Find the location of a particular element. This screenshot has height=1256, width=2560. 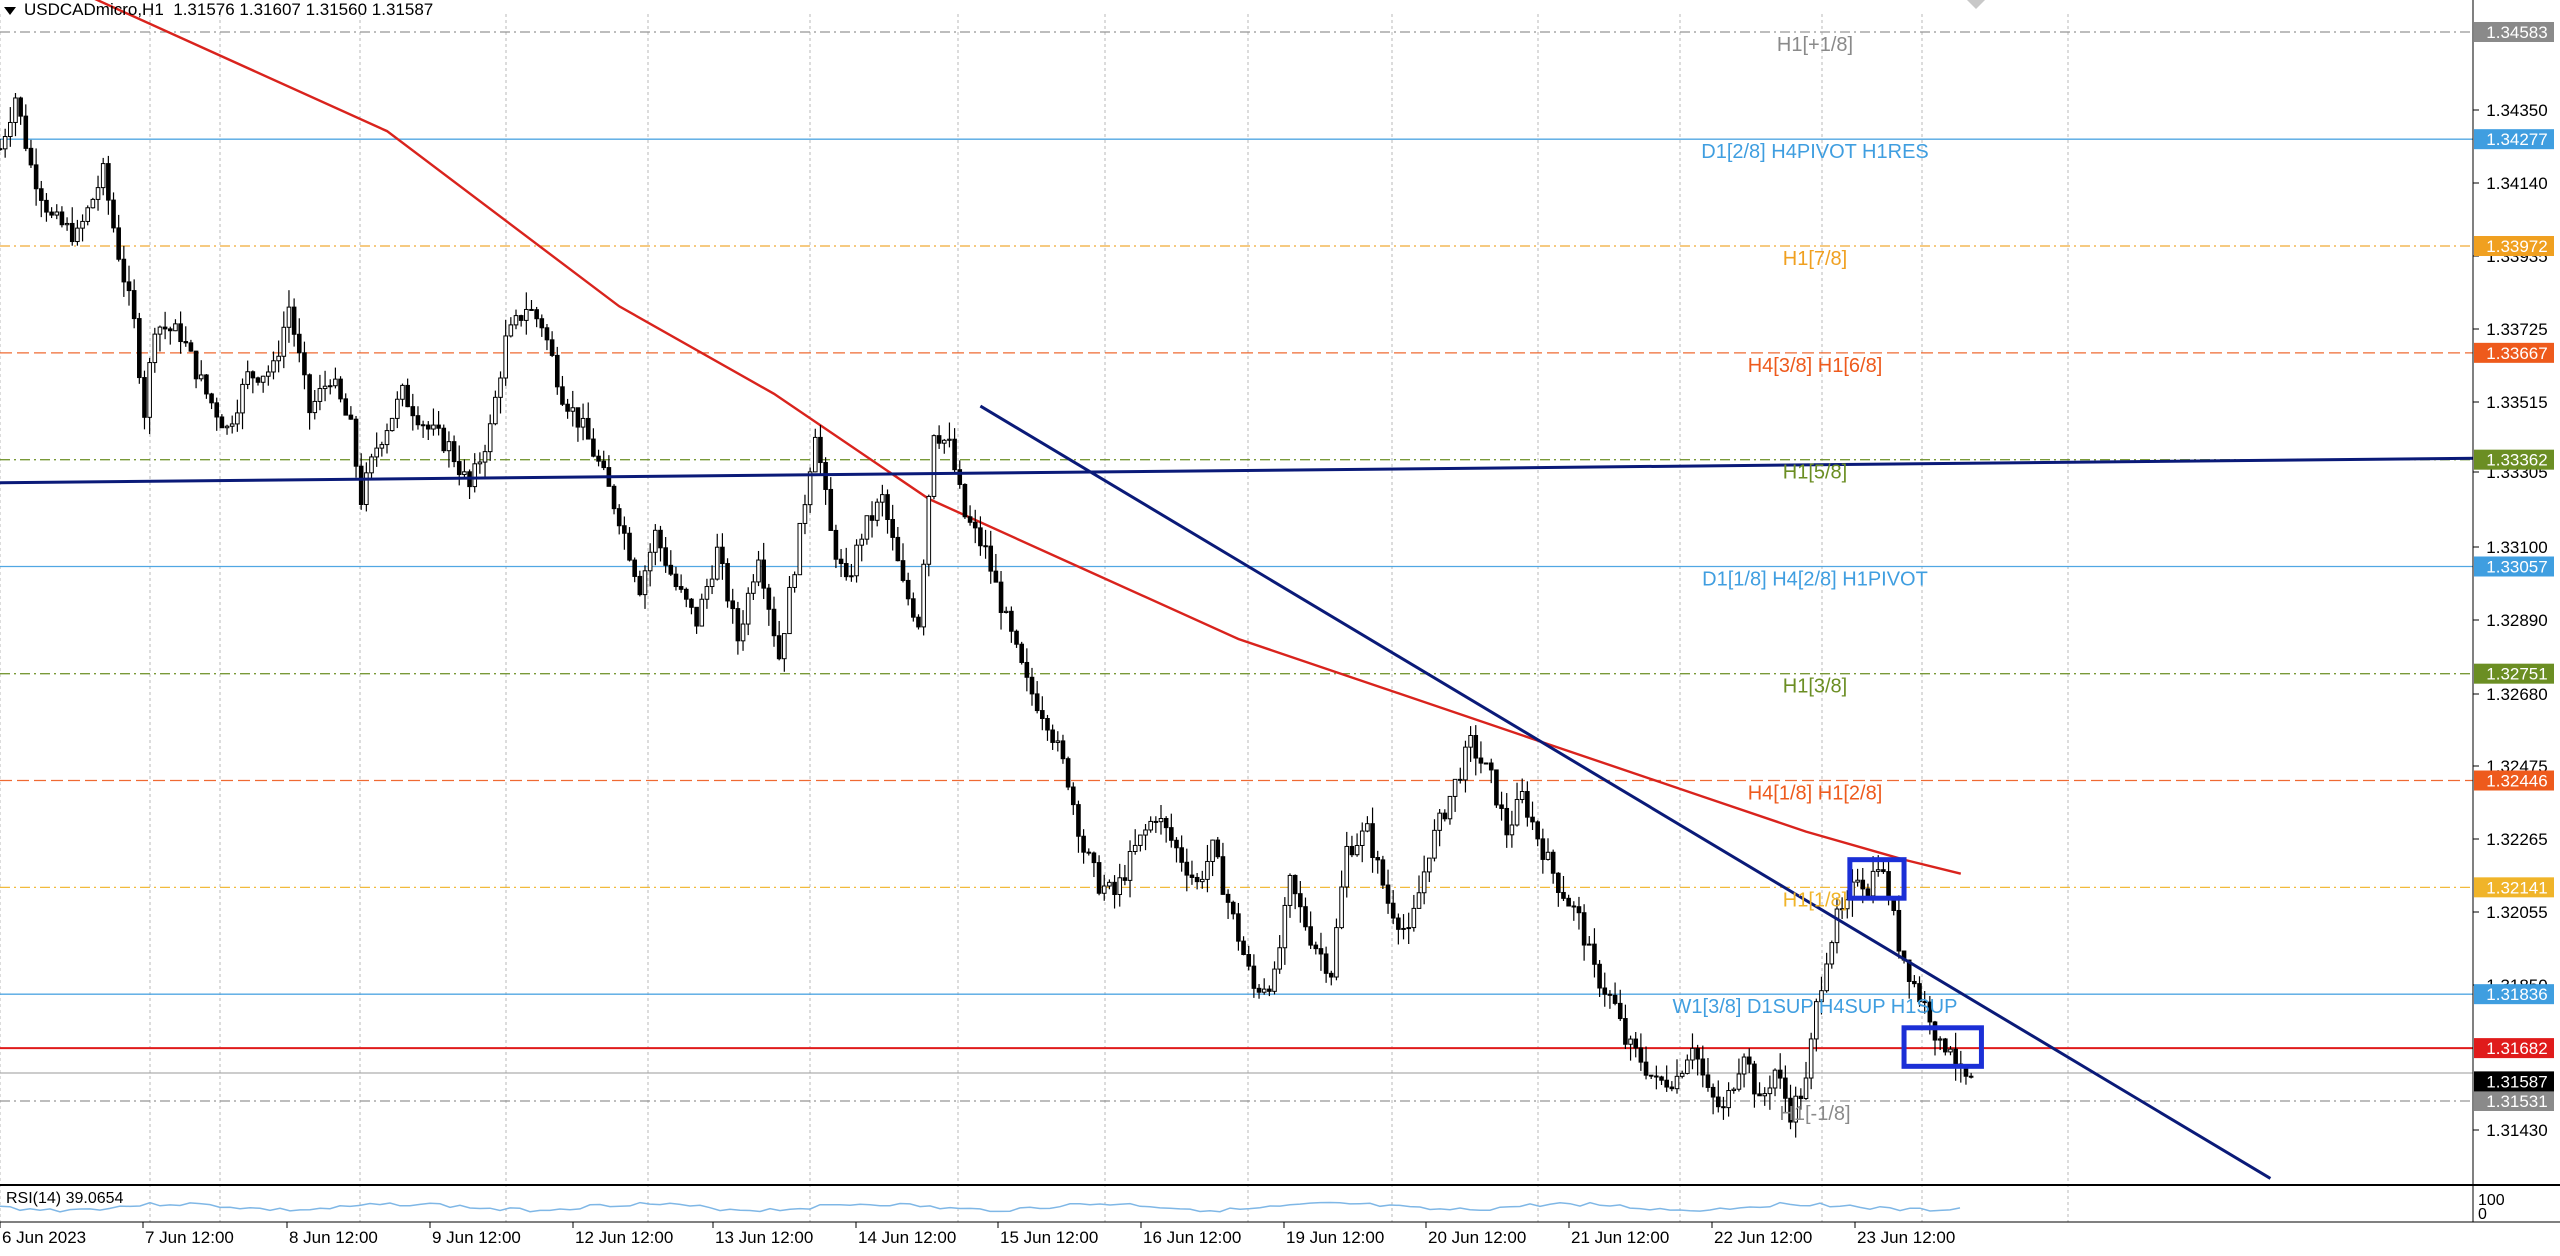

price-tick-label: 1.34140 is located at coordinates (2516, 183).